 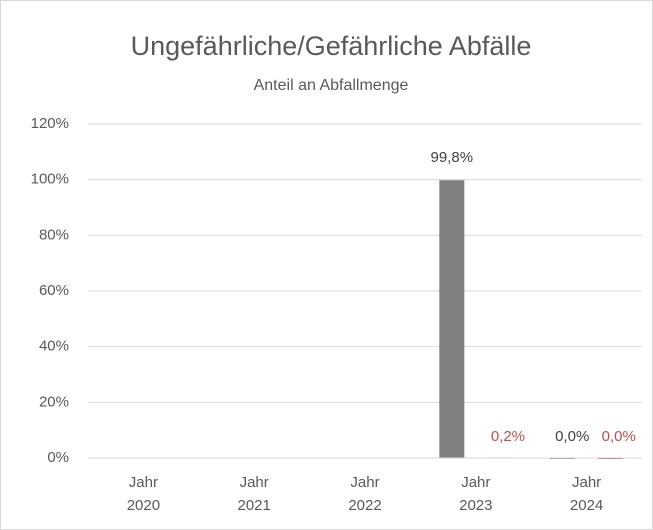 I want to click on y-tick-label: 100%, so click(x=50, y=179).